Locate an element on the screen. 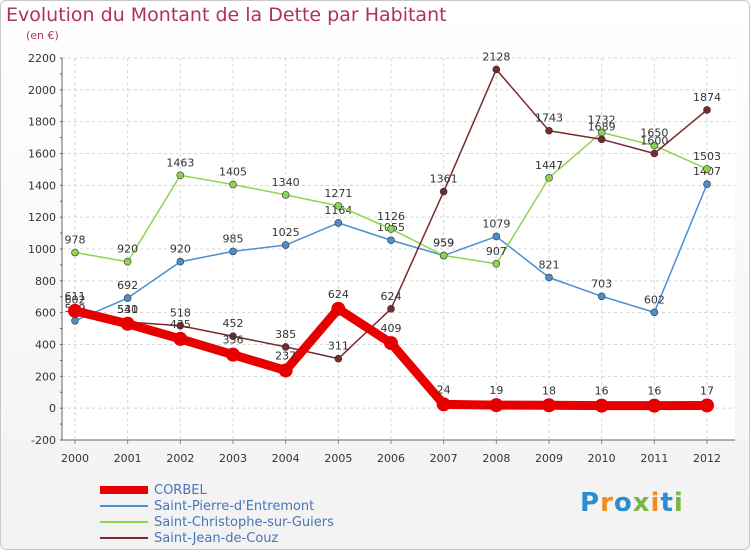 This screenshot has width=750, height=550. data-label-saint-jean-de-couz: 624 is located at coordinates (391, 296).